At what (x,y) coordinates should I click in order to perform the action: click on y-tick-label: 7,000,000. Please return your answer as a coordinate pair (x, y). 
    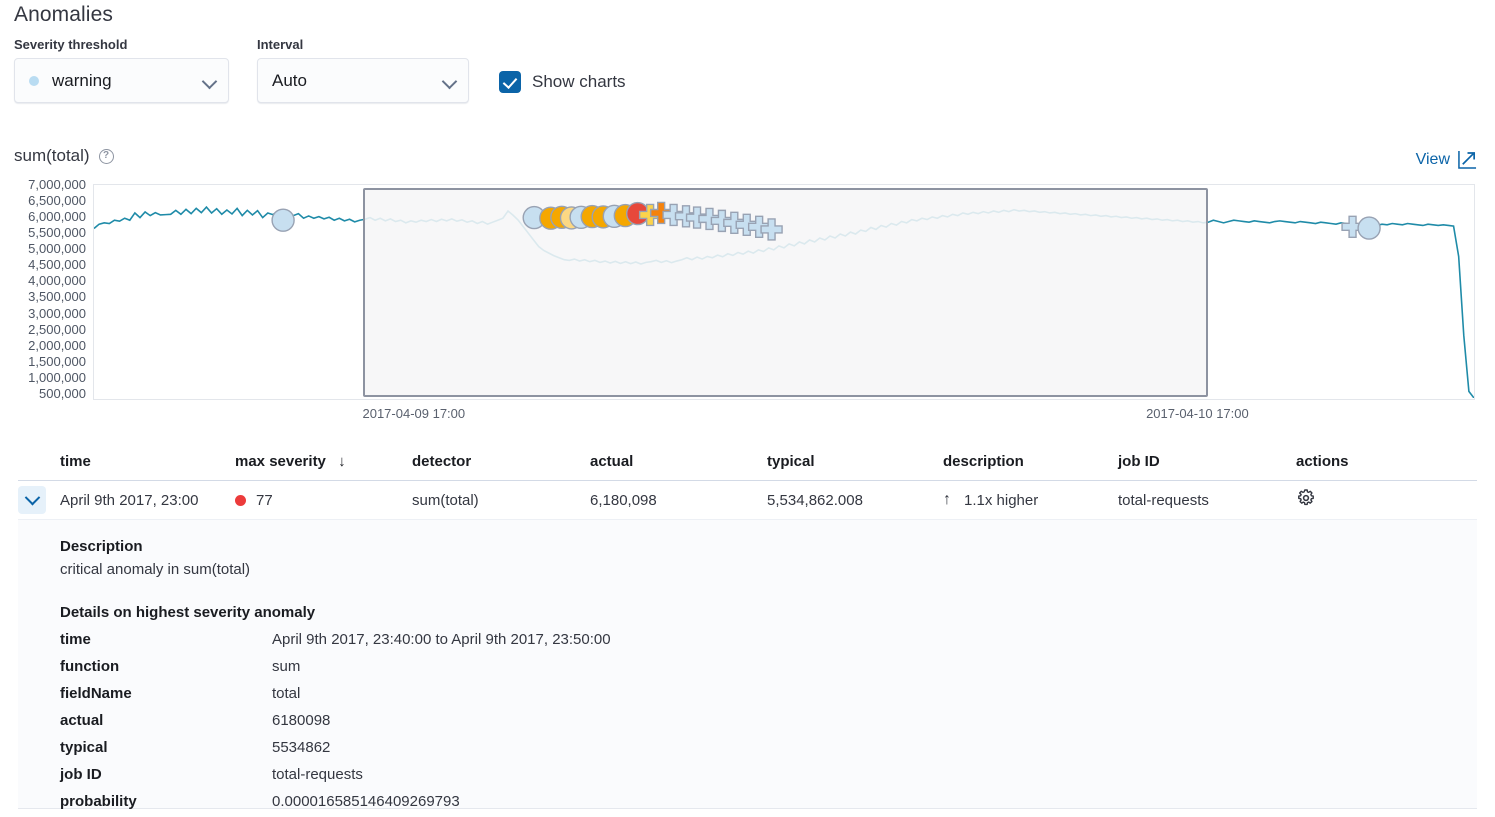
    Looking at the image, I should click on (57, 184).